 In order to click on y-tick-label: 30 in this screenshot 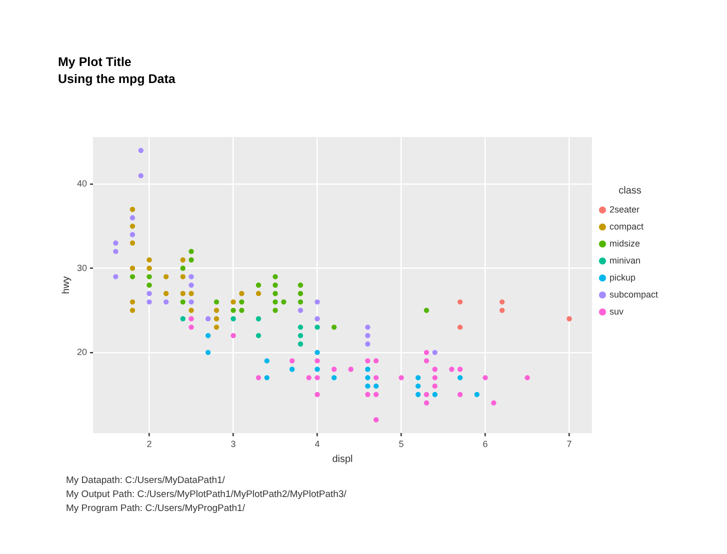, I will do `click(82, 267)`.